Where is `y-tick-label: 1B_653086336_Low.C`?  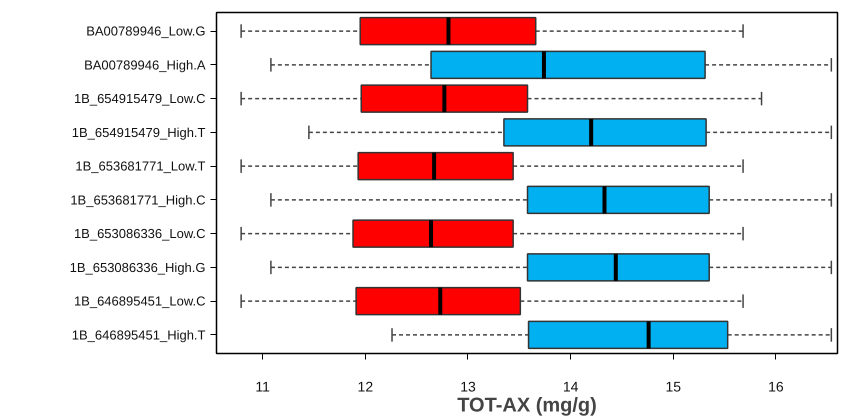
y-tick-label: 1B_653086336_Low.C is located at coordinates (140, 234).